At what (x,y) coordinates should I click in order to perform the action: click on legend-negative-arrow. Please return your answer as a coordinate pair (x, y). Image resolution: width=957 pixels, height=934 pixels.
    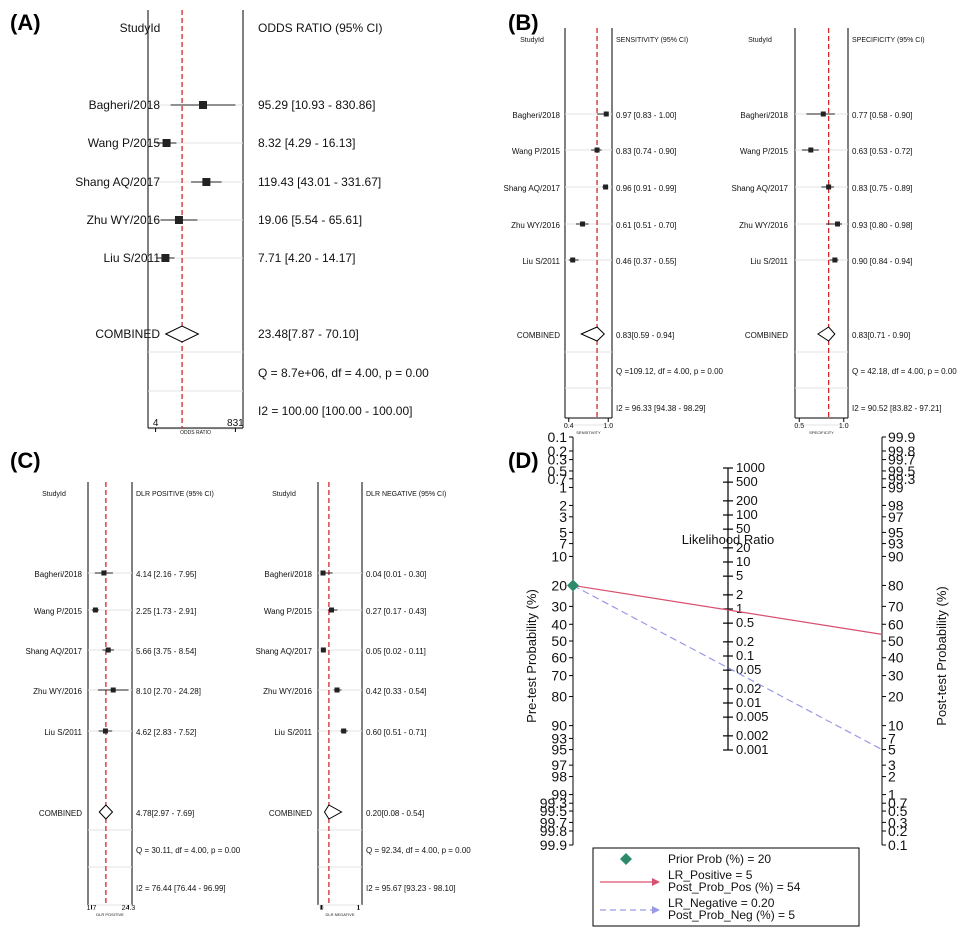
    Looking at the image, I should click on (656, 910).